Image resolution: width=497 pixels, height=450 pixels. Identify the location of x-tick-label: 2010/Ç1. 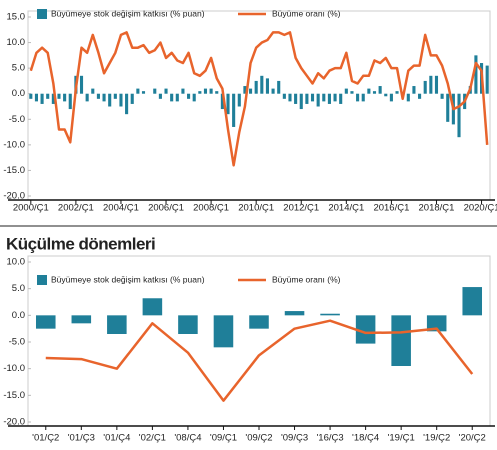
(256, 208).